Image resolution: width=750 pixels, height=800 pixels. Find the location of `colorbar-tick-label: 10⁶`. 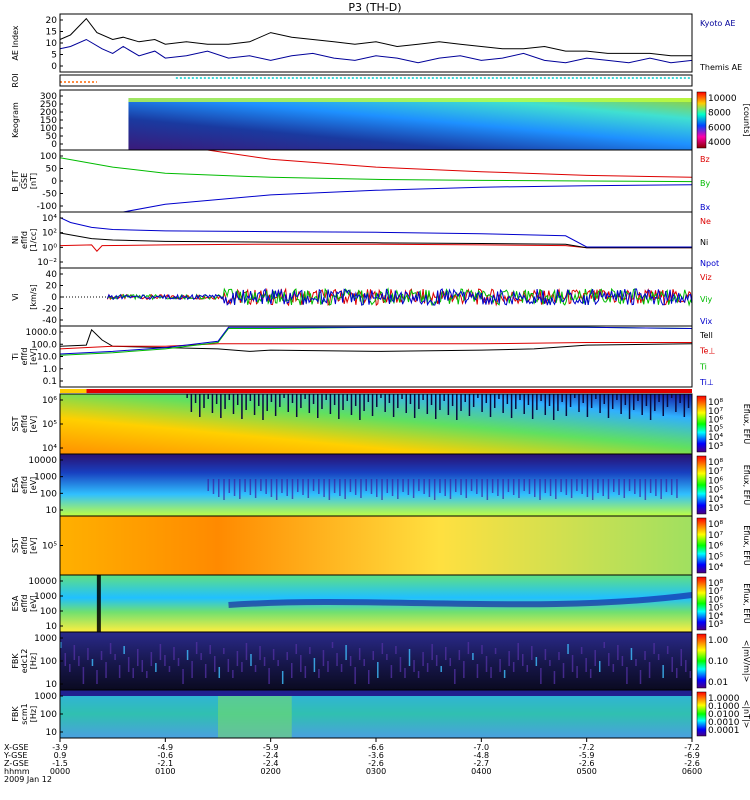

colorbar-tick-label: 10⁶ is located at coordinates (715, 547).